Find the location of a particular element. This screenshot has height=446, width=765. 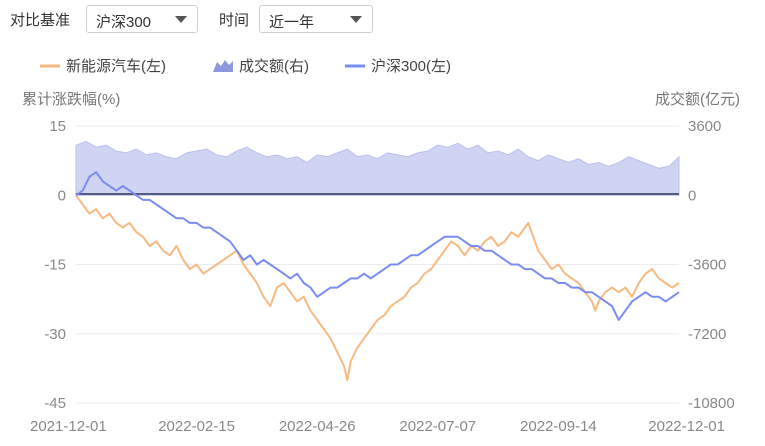

right-tick-label: -7200 is located at coordinates (707, 334).